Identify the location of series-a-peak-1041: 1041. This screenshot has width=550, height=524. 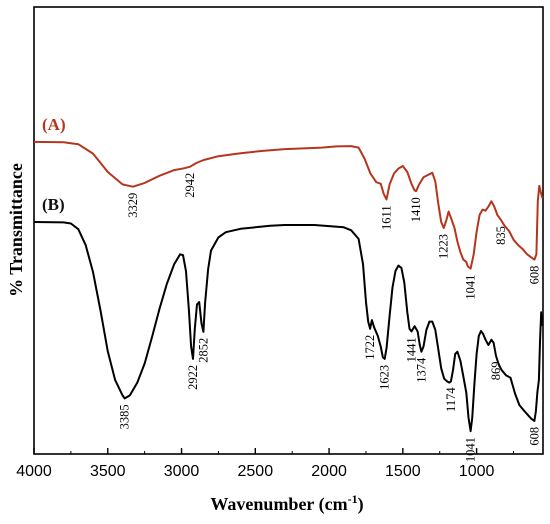
(471, 287).